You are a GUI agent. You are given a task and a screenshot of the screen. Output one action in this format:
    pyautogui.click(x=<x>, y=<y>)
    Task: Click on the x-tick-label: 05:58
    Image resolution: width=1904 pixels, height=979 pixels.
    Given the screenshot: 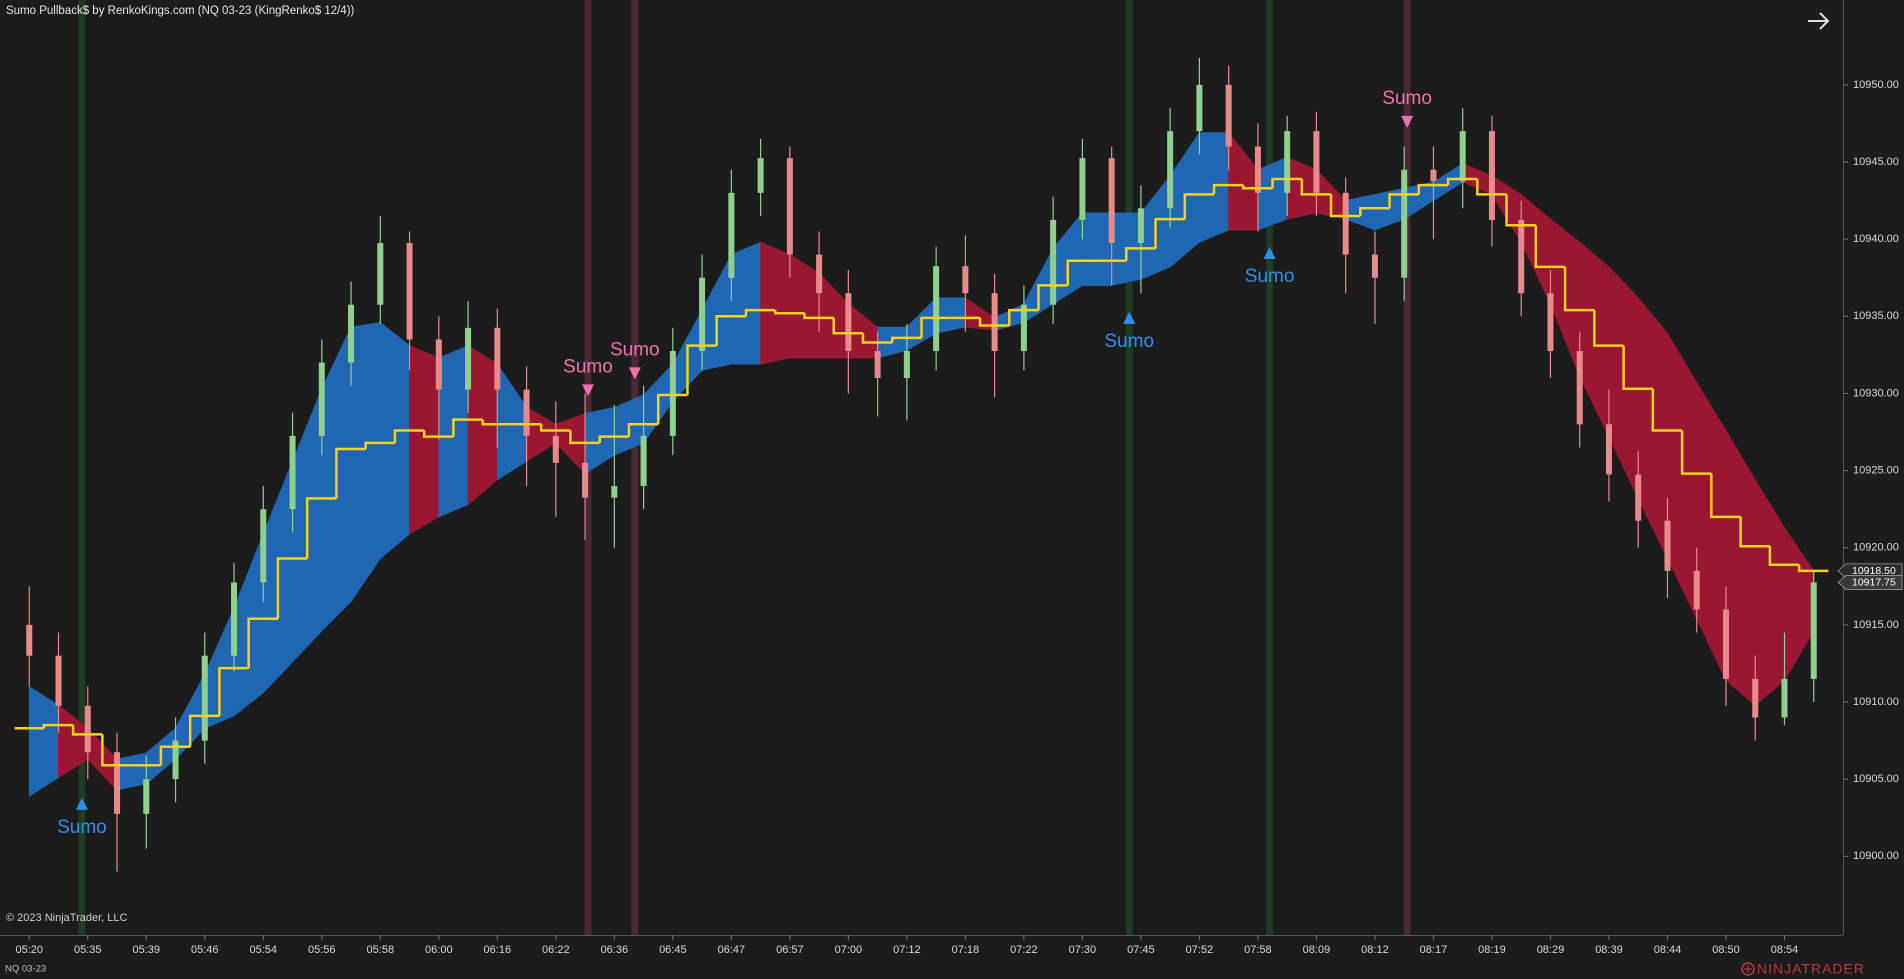 What is the action you would take?
    pyautogui.click(x=381, y=950)
    